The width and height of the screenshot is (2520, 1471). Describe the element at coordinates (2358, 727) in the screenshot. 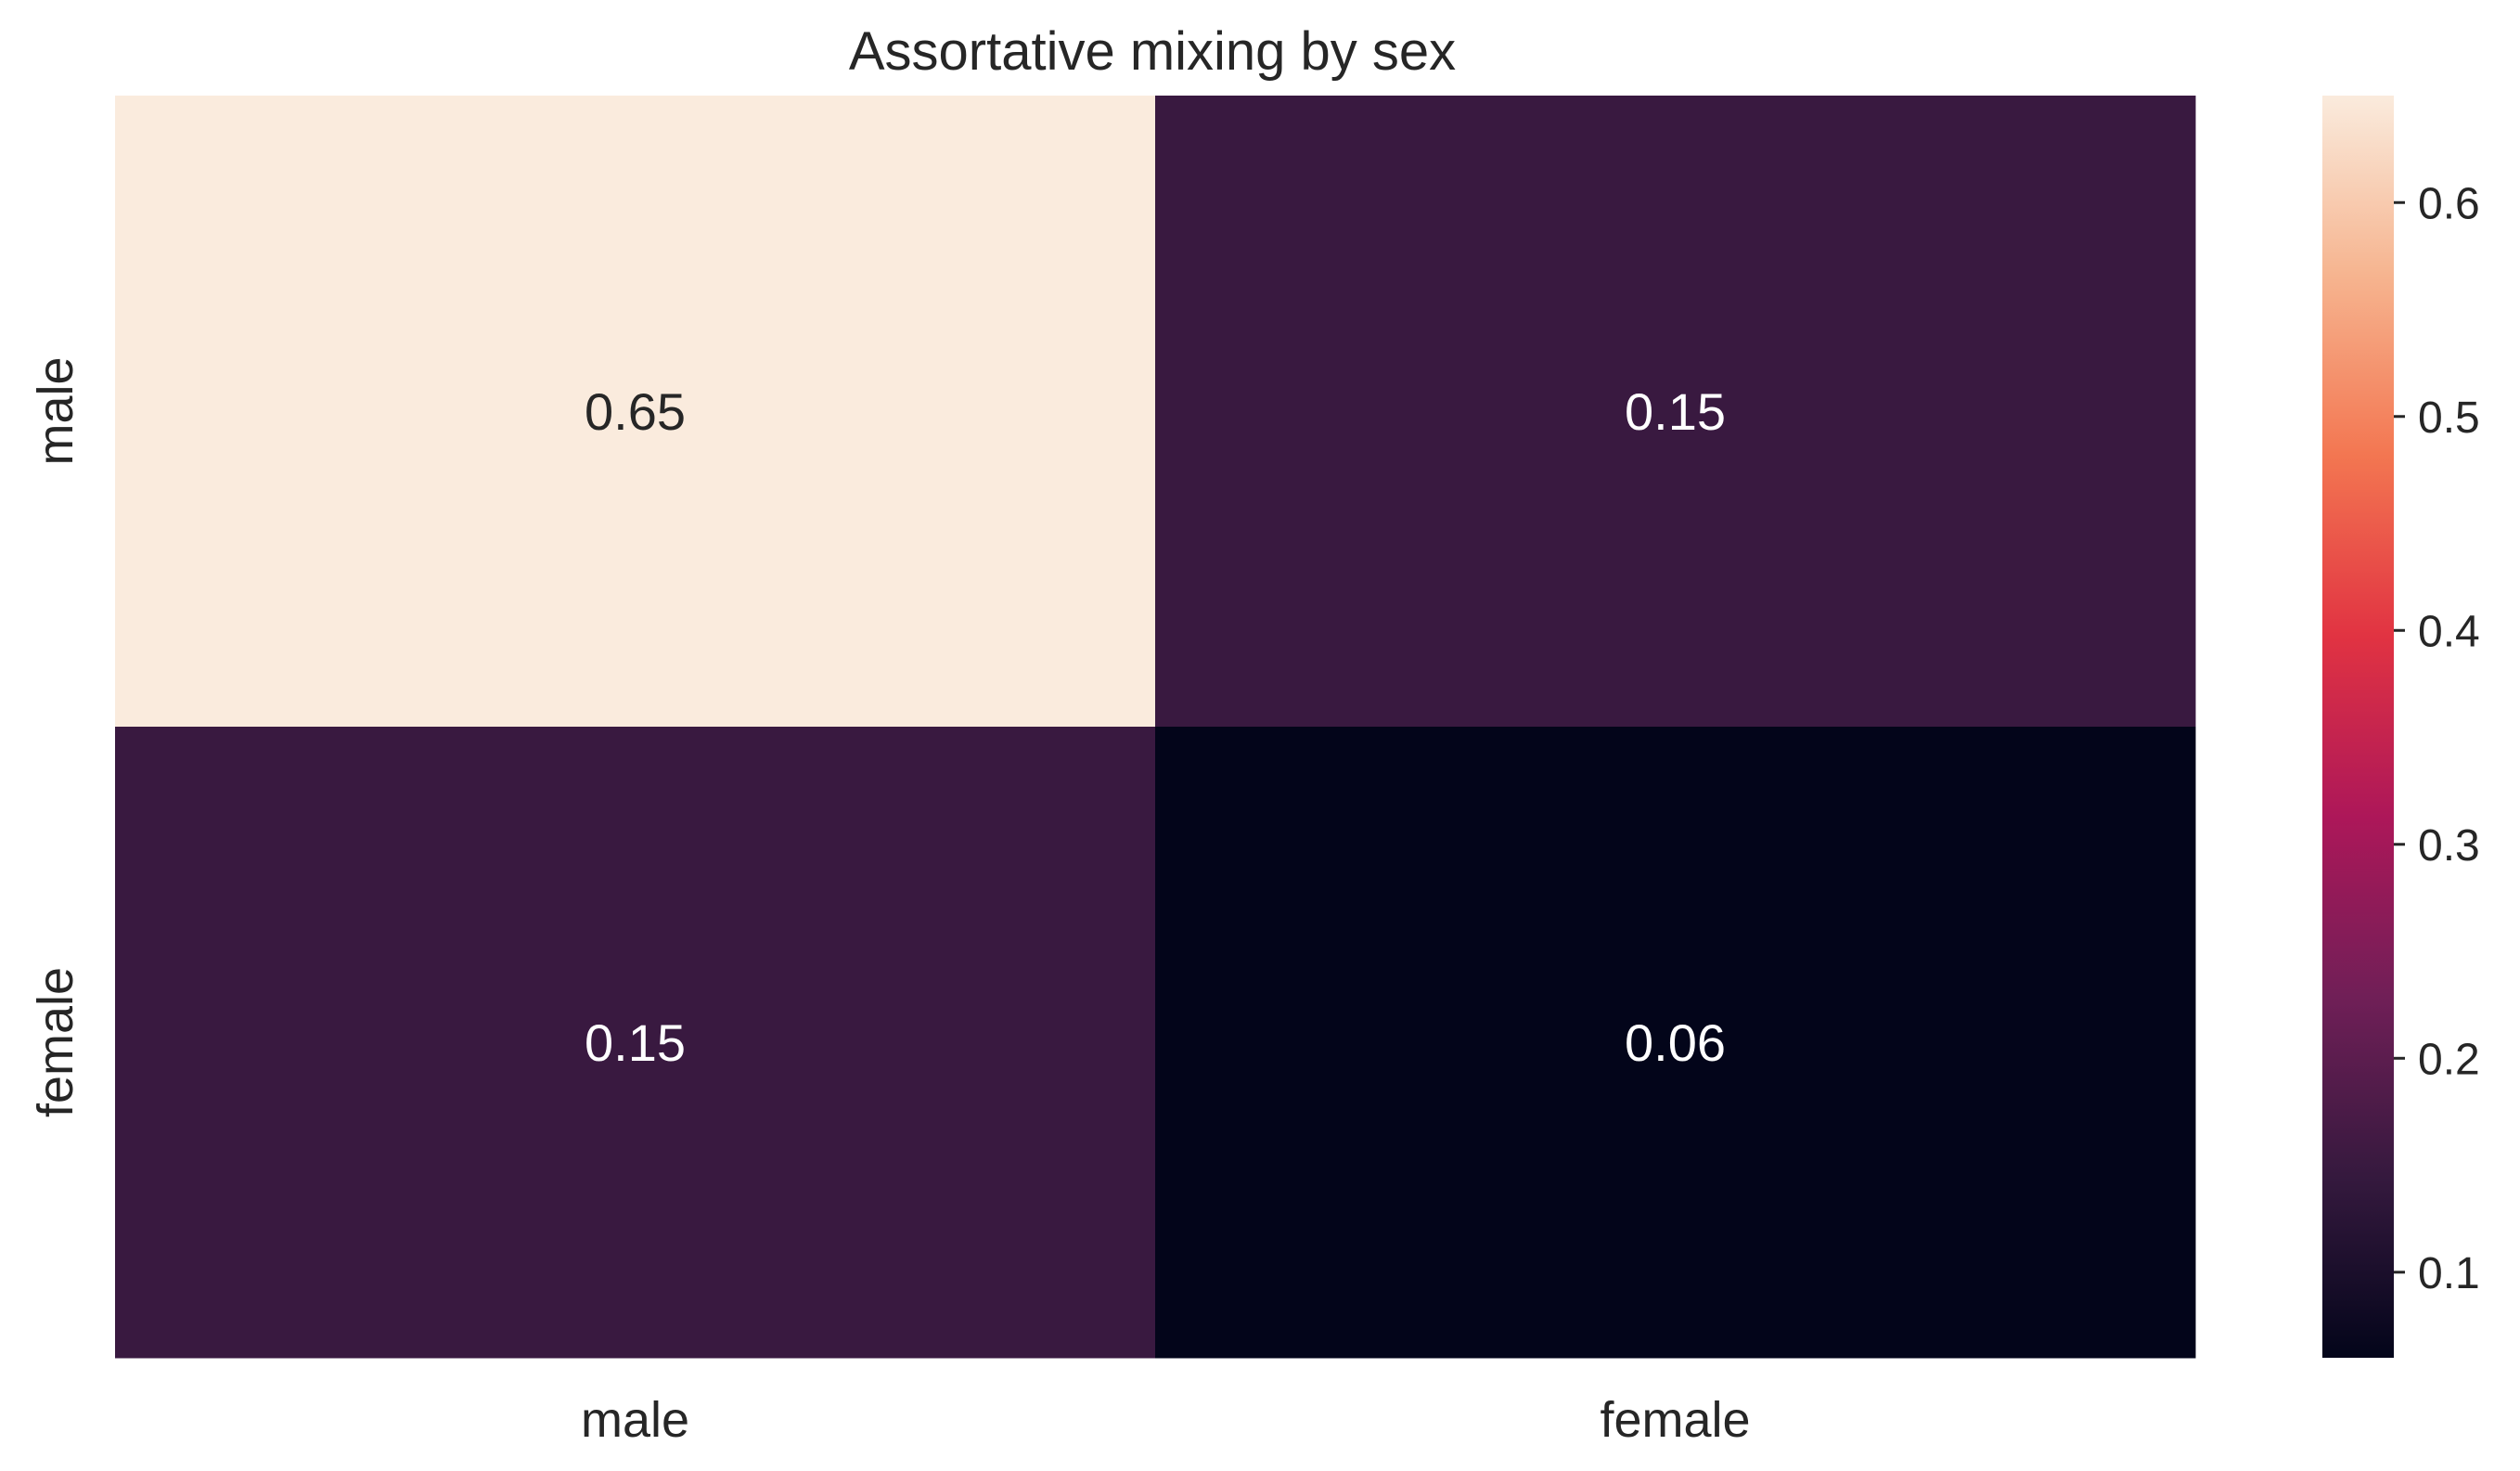

I see `colorbar-gradient` at that location.